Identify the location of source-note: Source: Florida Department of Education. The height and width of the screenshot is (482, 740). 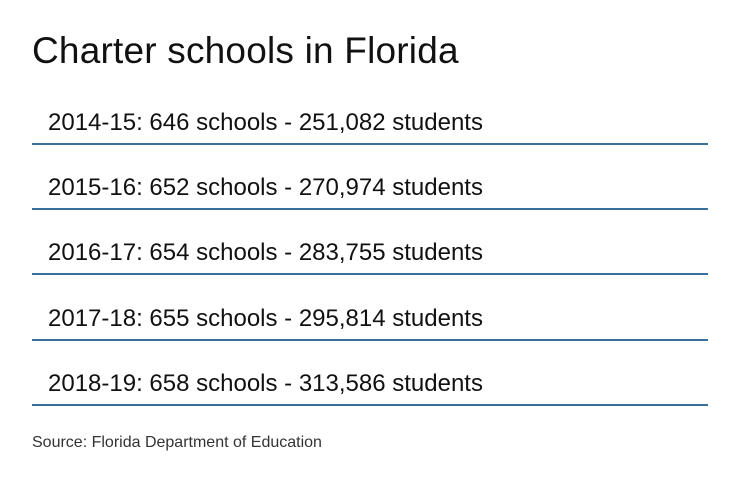
(177, 442).